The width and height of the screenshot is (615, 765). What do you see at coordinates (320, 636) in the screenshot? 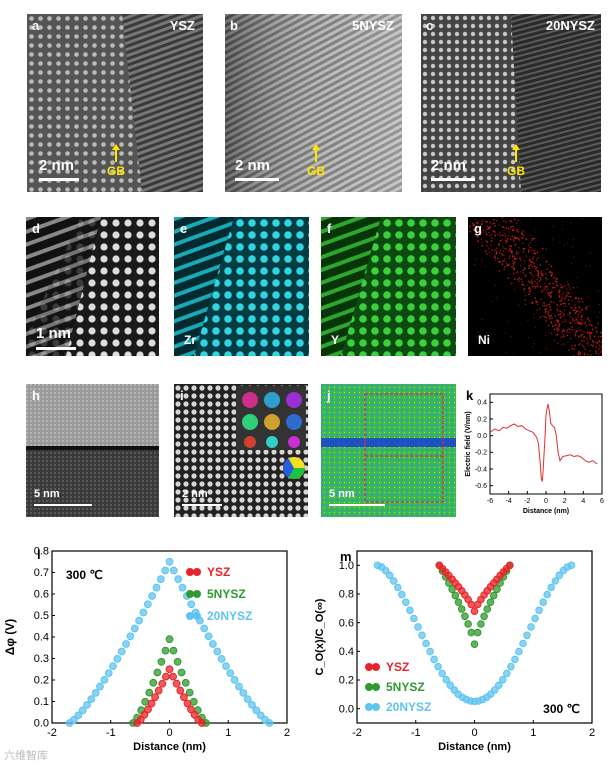
I see `y-axis-label: C_O(x)/C_O(∞)` at bounding box center [320, 636].